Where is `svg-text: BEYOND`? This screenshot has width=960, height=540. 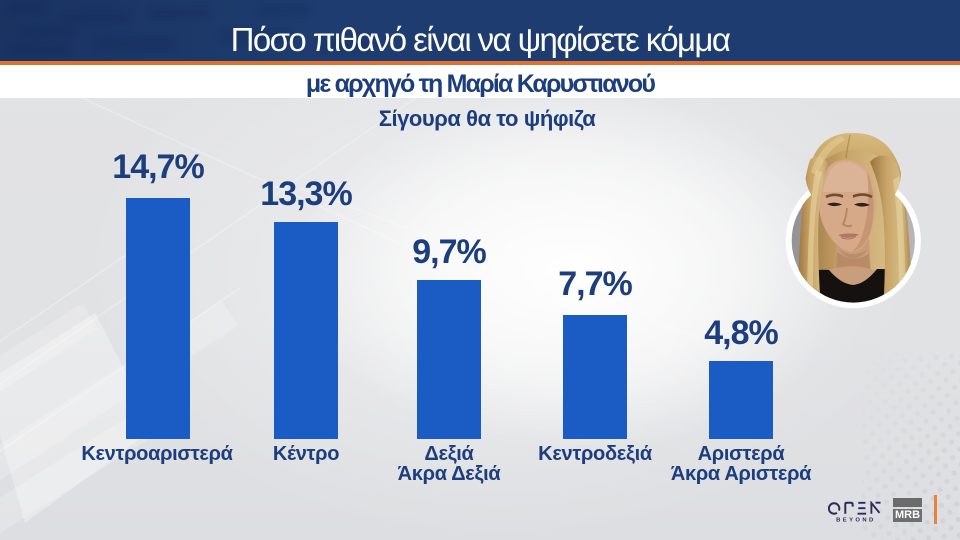
svg-text: BEYOND is located at coordinates (856, 520).